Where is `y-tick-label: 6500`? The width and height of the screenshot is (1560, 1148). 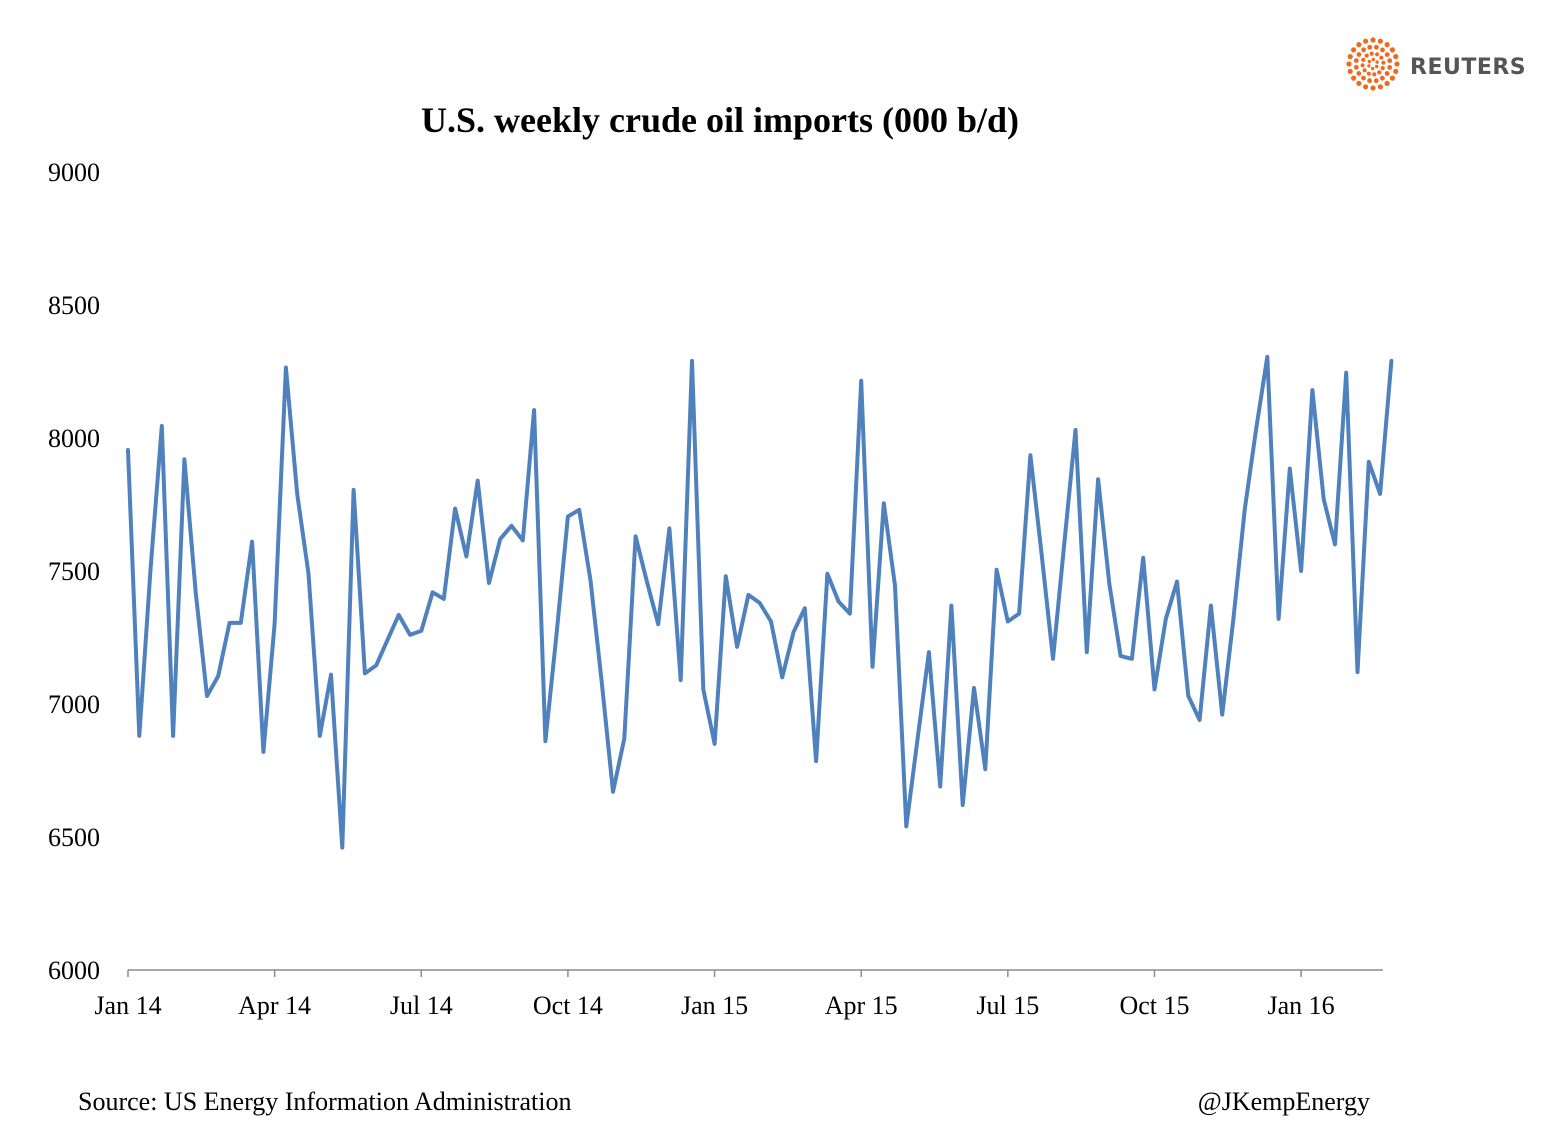
y-tick-label: 6500 is located at coordinates (74, 837).